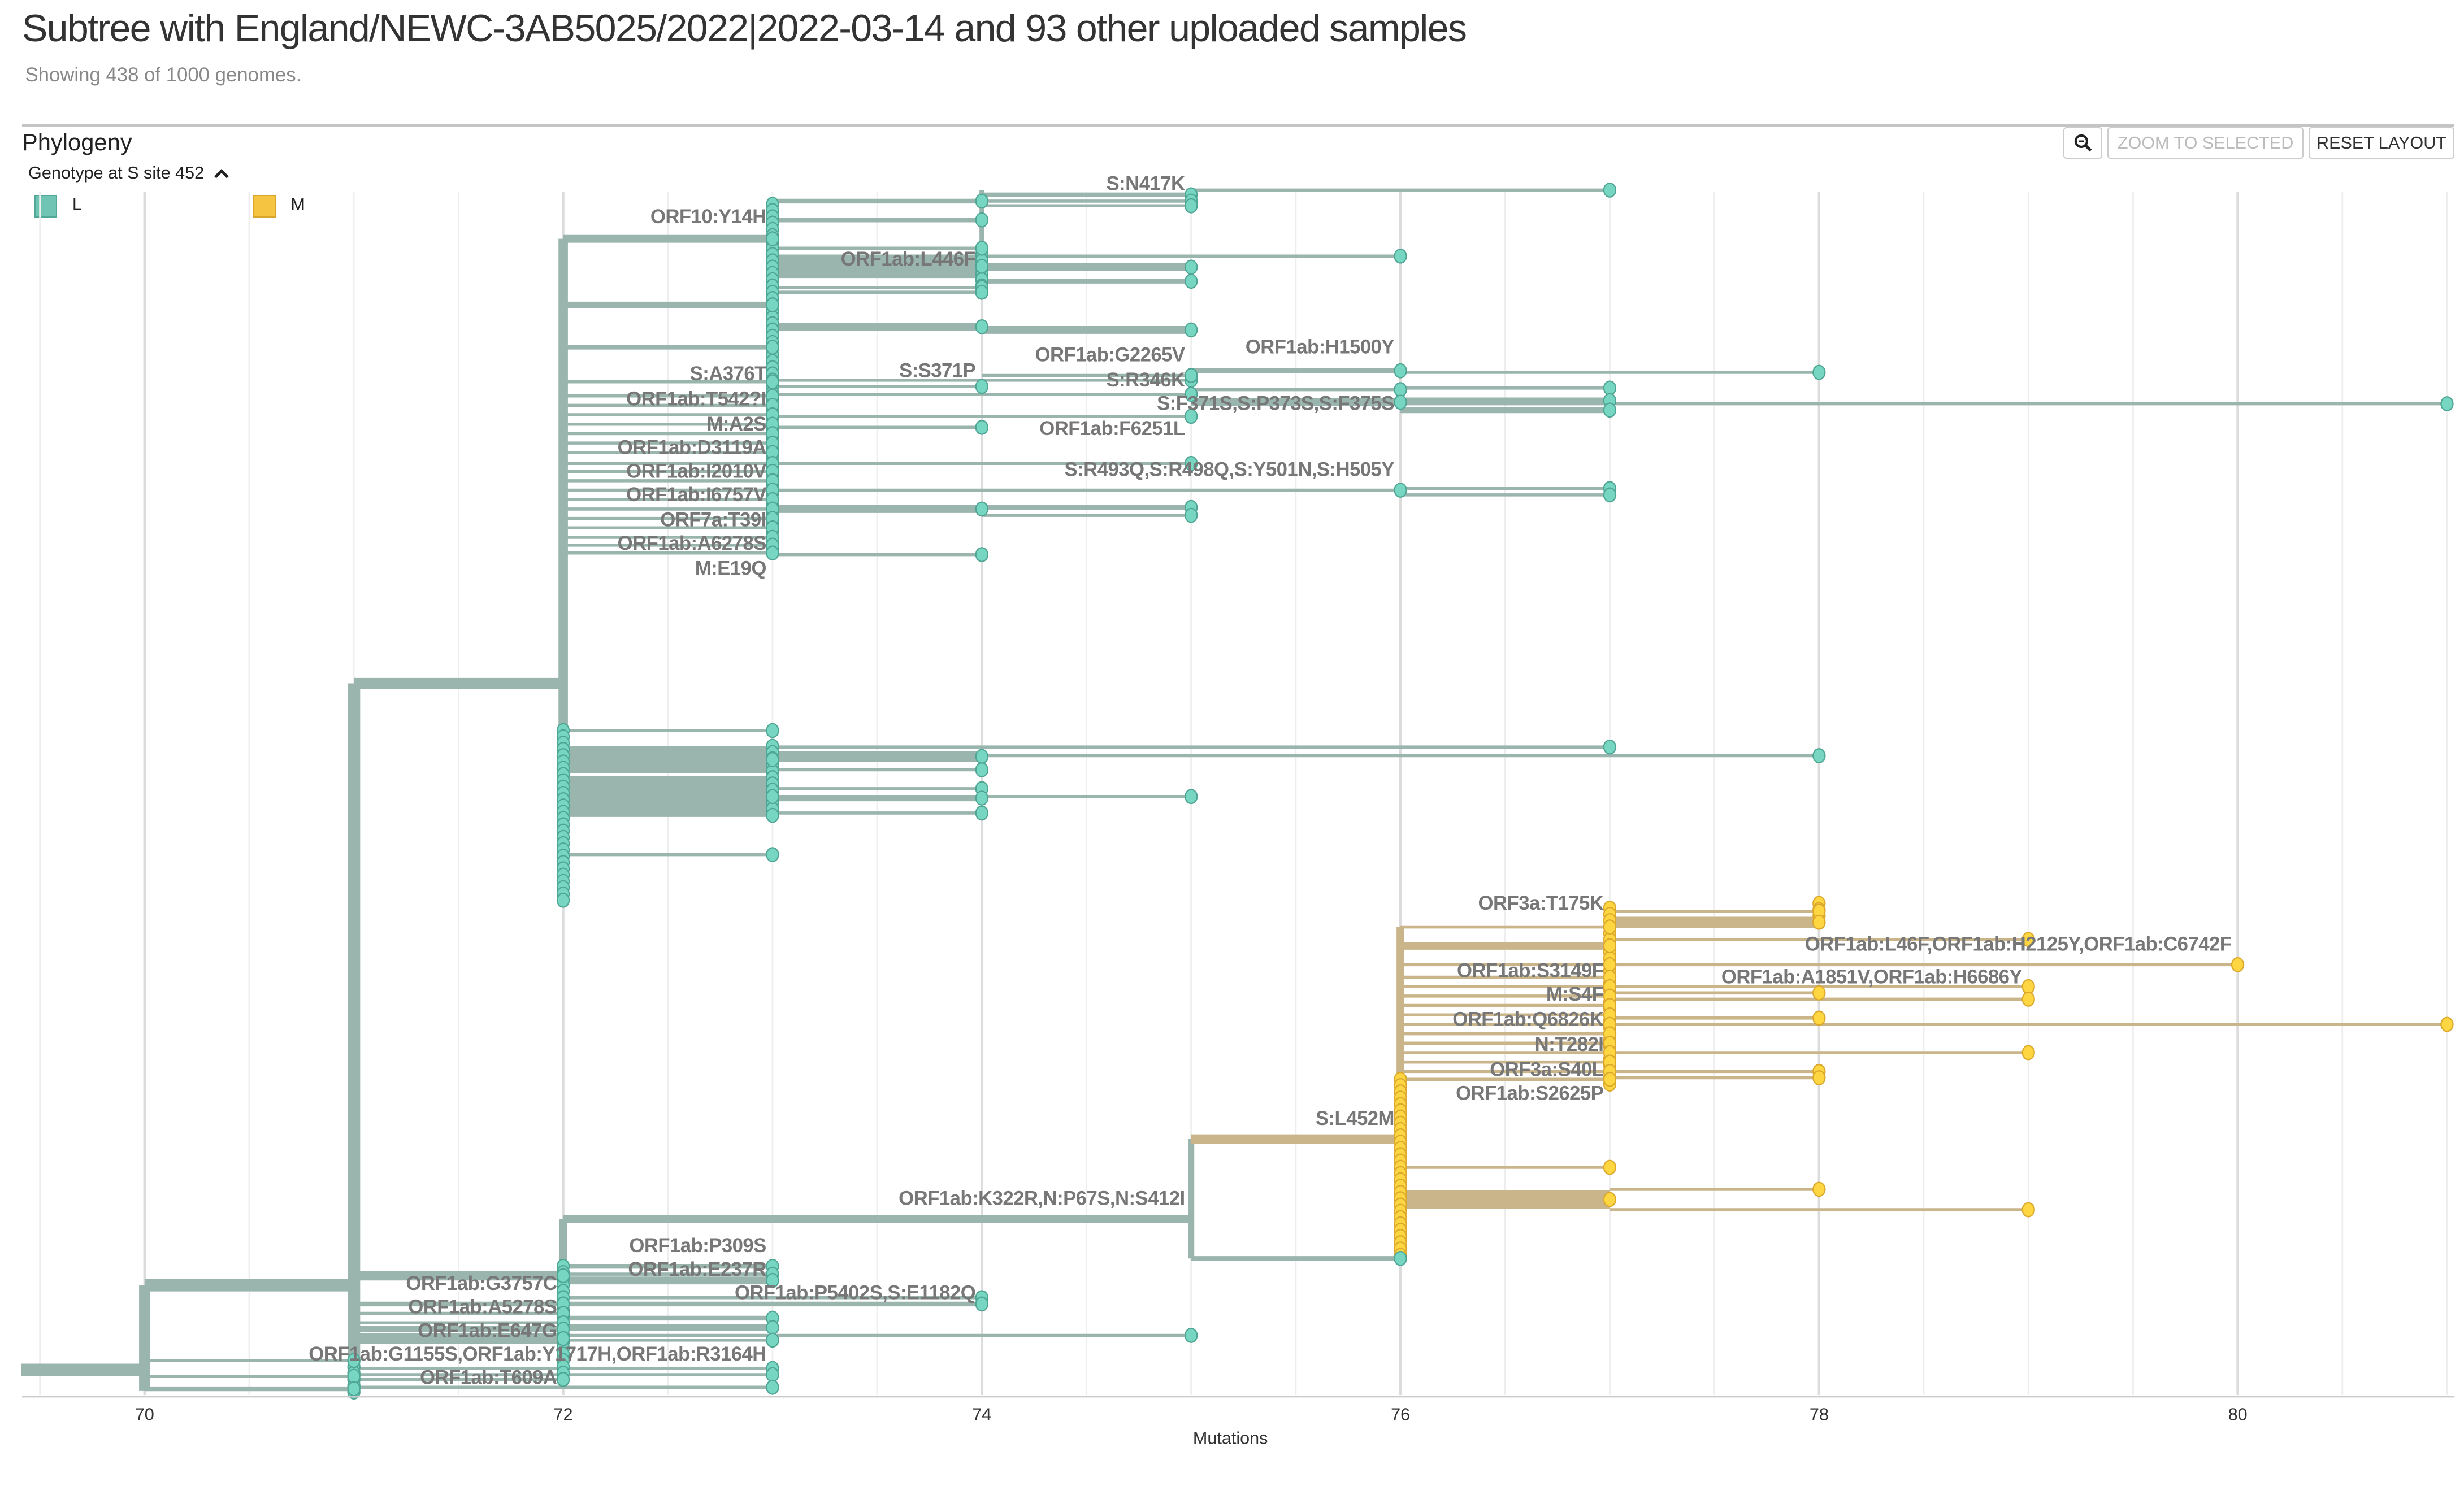 The image size is (2464, 1486). What do you see at coordinates (908, 259) in the screenshot?
I see `mutation-label: ORF1ab:L446F` at bounding box center [908, 259].